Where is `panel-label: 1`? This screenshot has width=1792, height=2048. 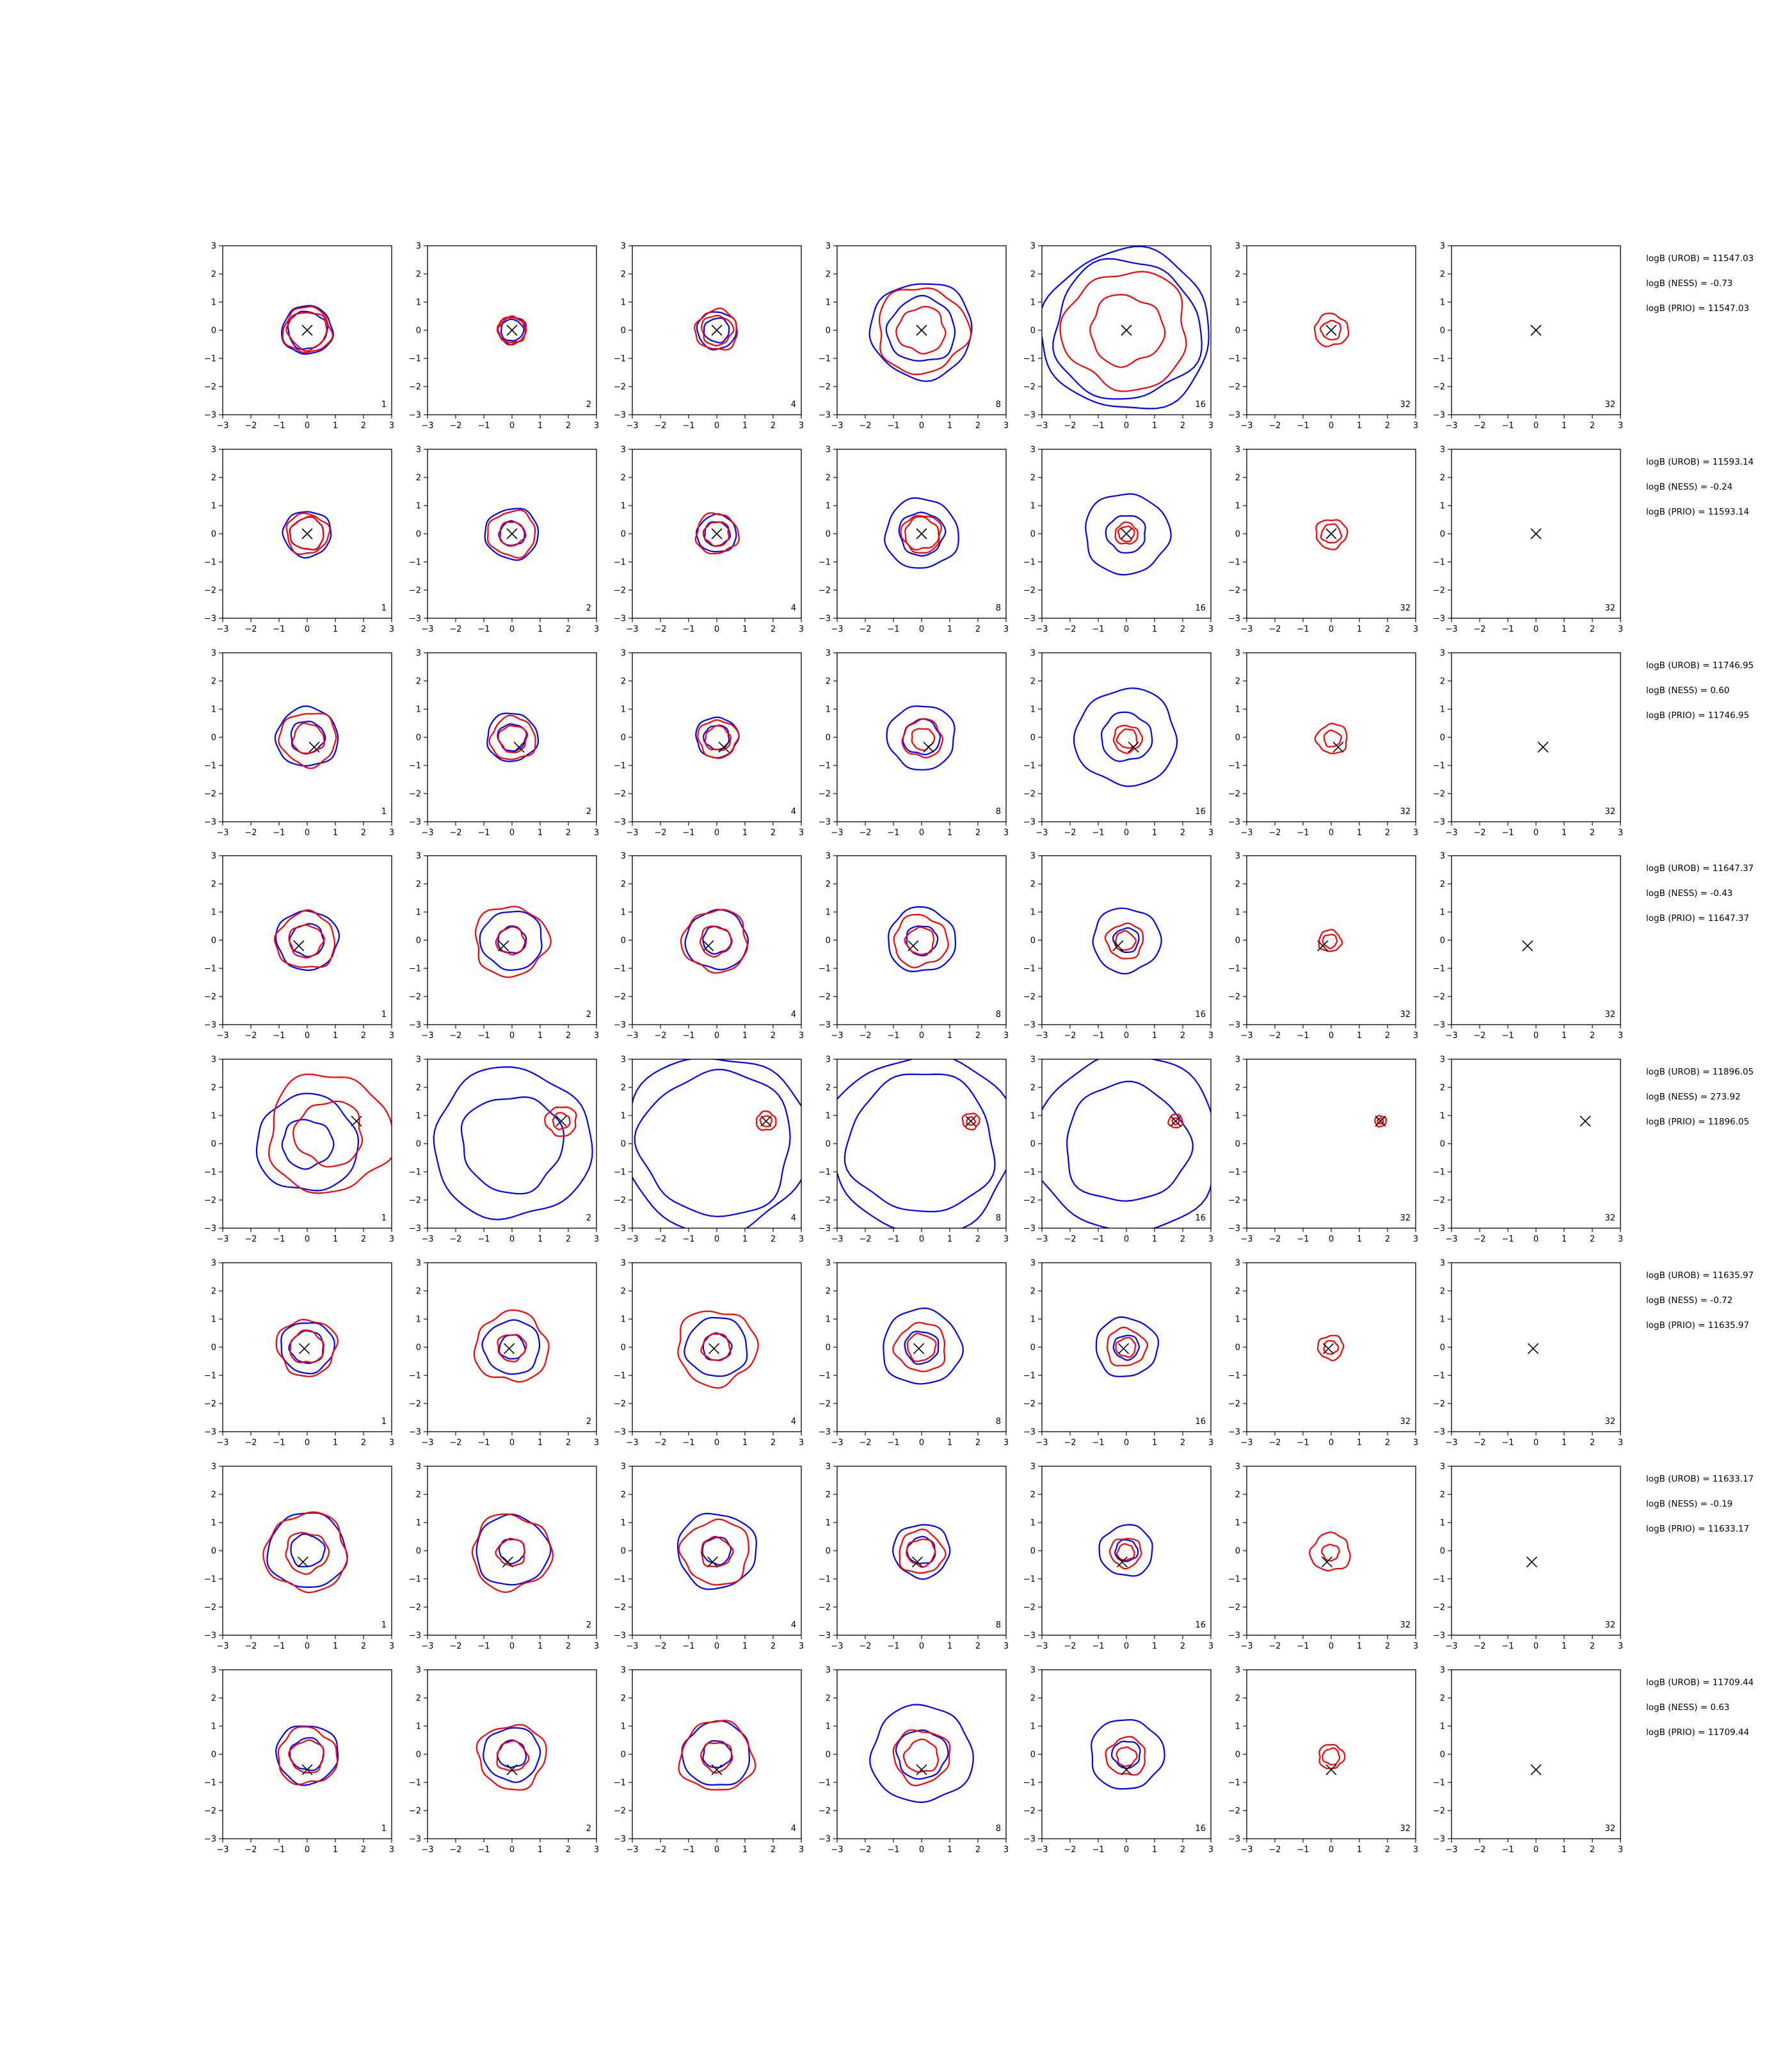 panel-label: 1 is located at coordinates (384, 1625).